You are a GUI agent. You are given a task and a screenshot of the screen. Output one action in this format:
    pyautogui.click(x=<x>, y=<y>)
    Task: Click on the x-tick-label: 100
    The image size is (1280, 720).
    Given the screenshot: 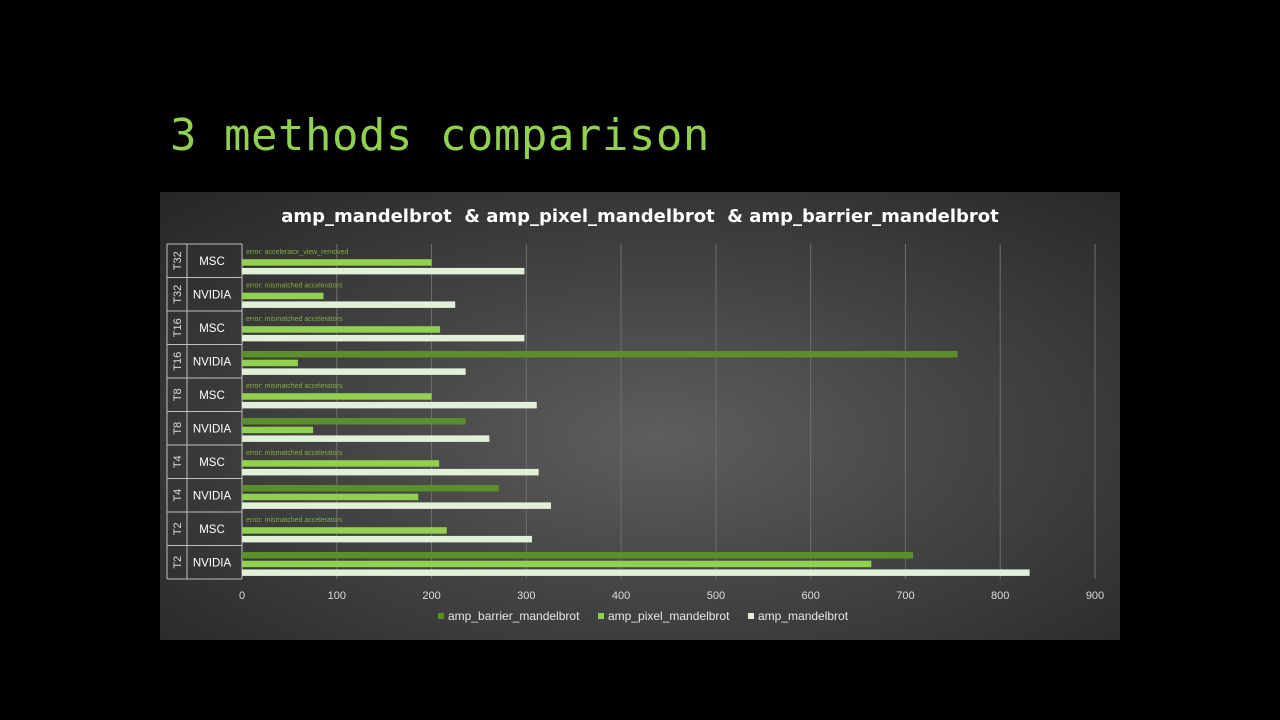 What is the action you would take?
    pyautogui.click(x=337, y=596)
    